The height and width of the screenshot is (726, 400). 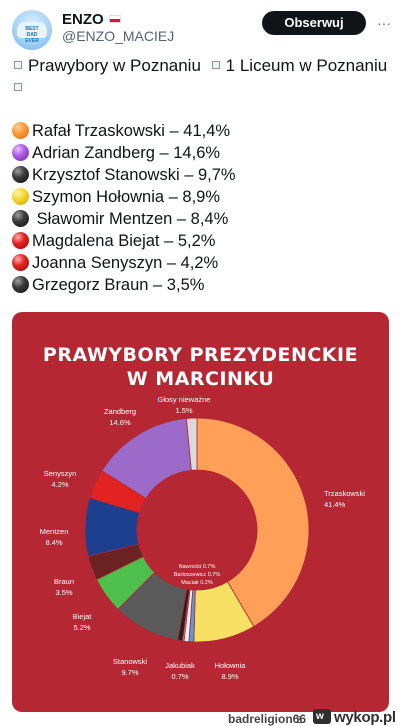 I want to click on poland-flag-icon, so click(x=114, y=19).